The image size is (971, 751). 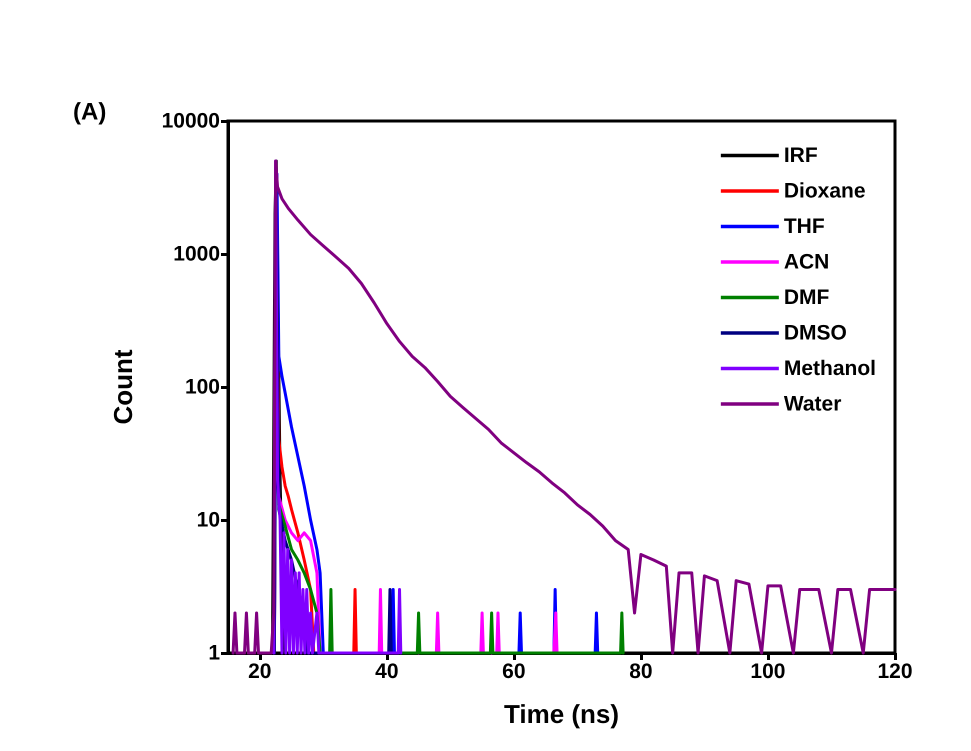 What do you see at coordinates (208, 520) in the screenshot?
I see `y-tick-label: 10` at bounding box center [208, 520].